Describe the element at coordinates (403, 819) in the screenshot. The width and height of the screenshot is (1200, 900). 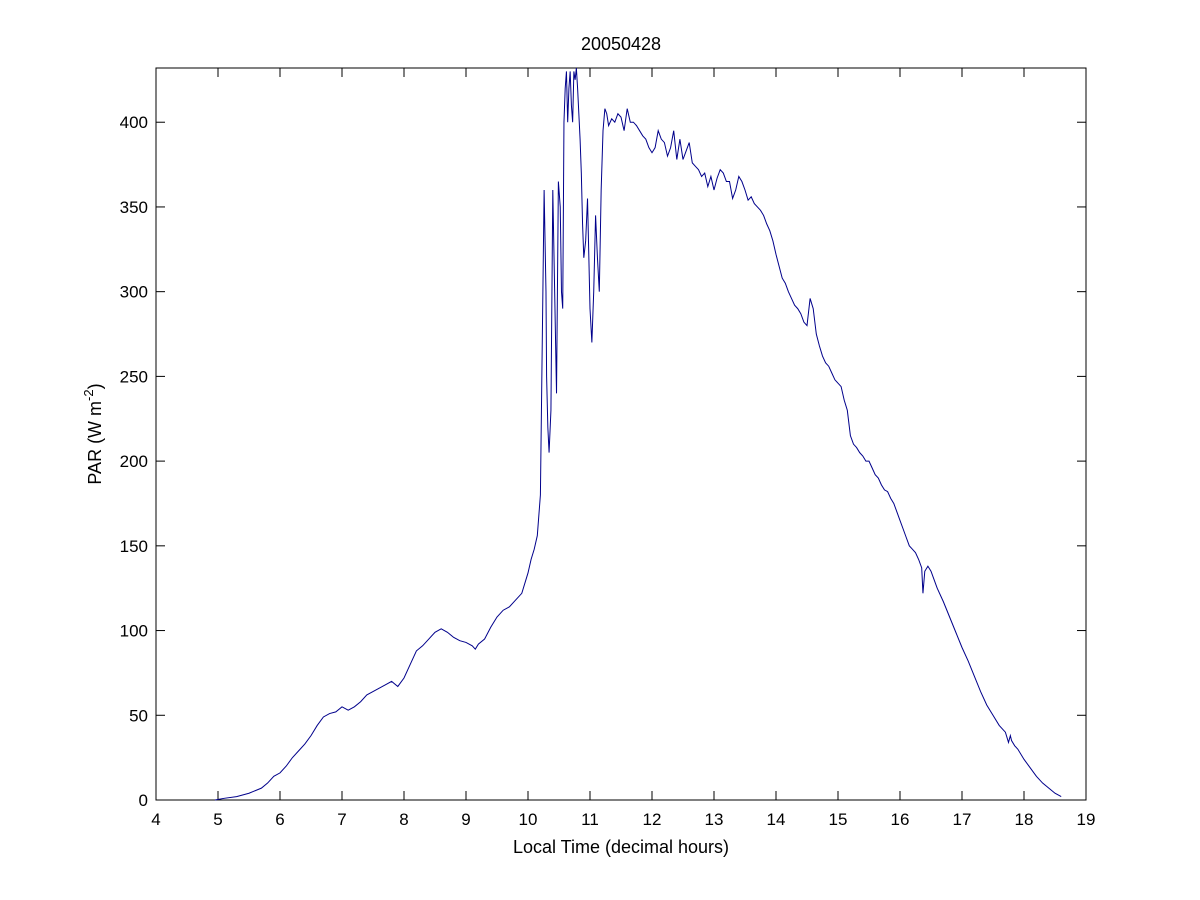
I see `x-tick-label: 8` at that location.